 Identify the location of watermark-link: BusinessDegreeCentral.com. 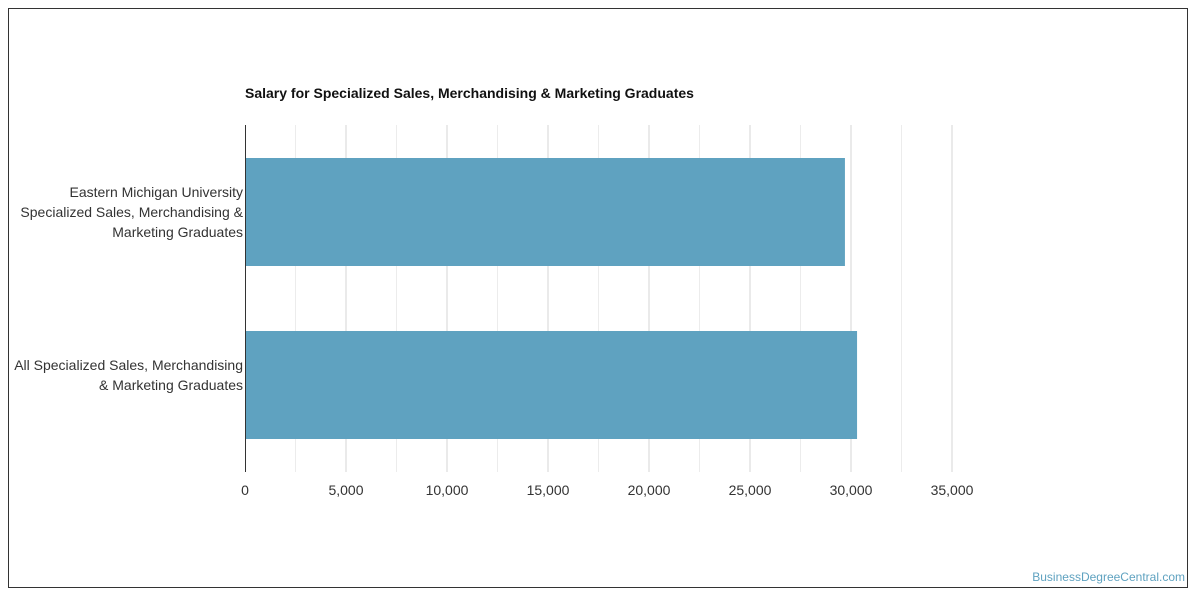
(1108, 577).